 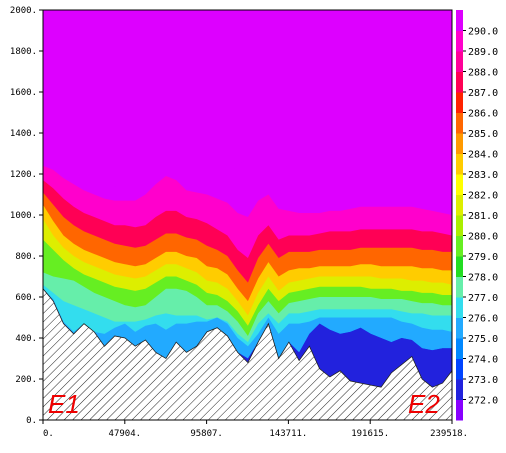 I want to click on colorbar-label: 274.0, so click(x=483, y=360).